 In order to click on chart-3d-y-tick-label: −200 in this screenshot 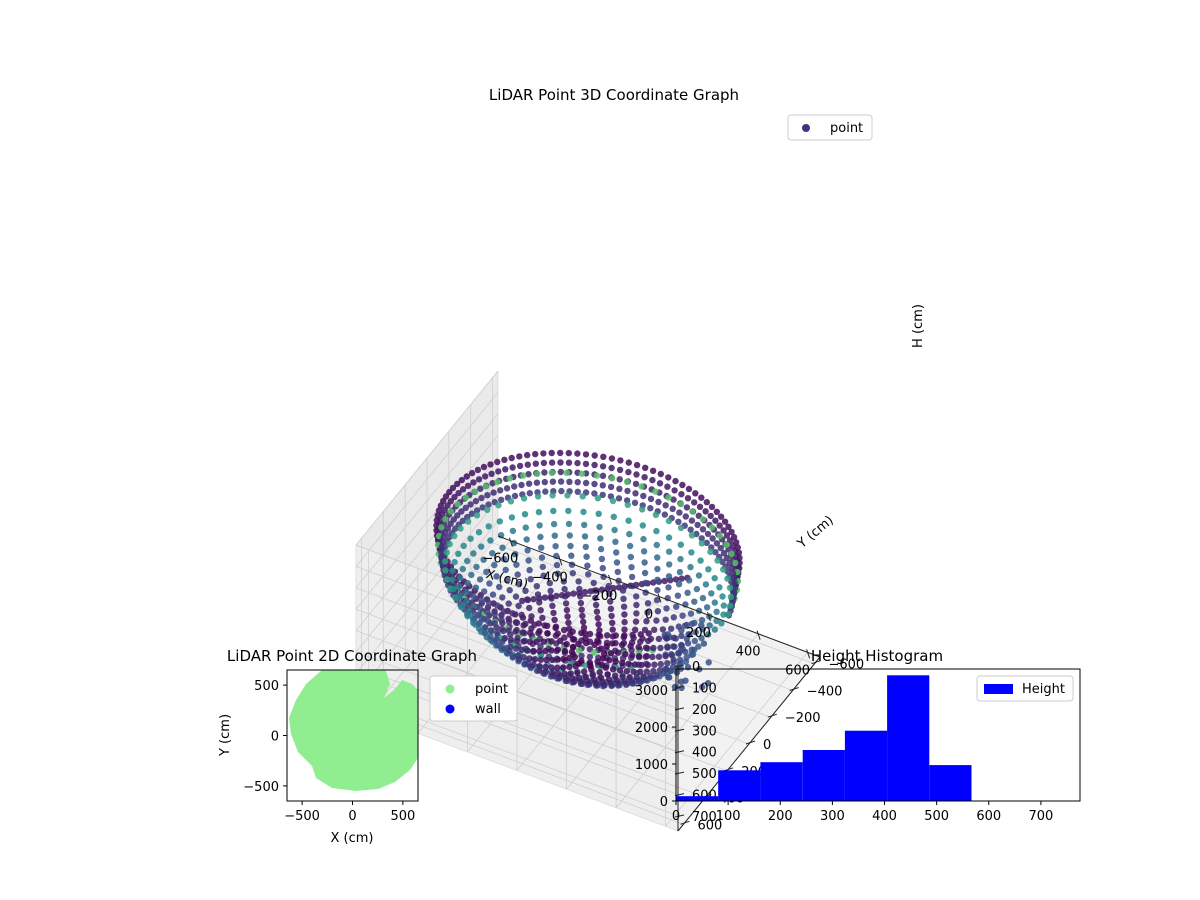, I will do `click(803, 718)`.